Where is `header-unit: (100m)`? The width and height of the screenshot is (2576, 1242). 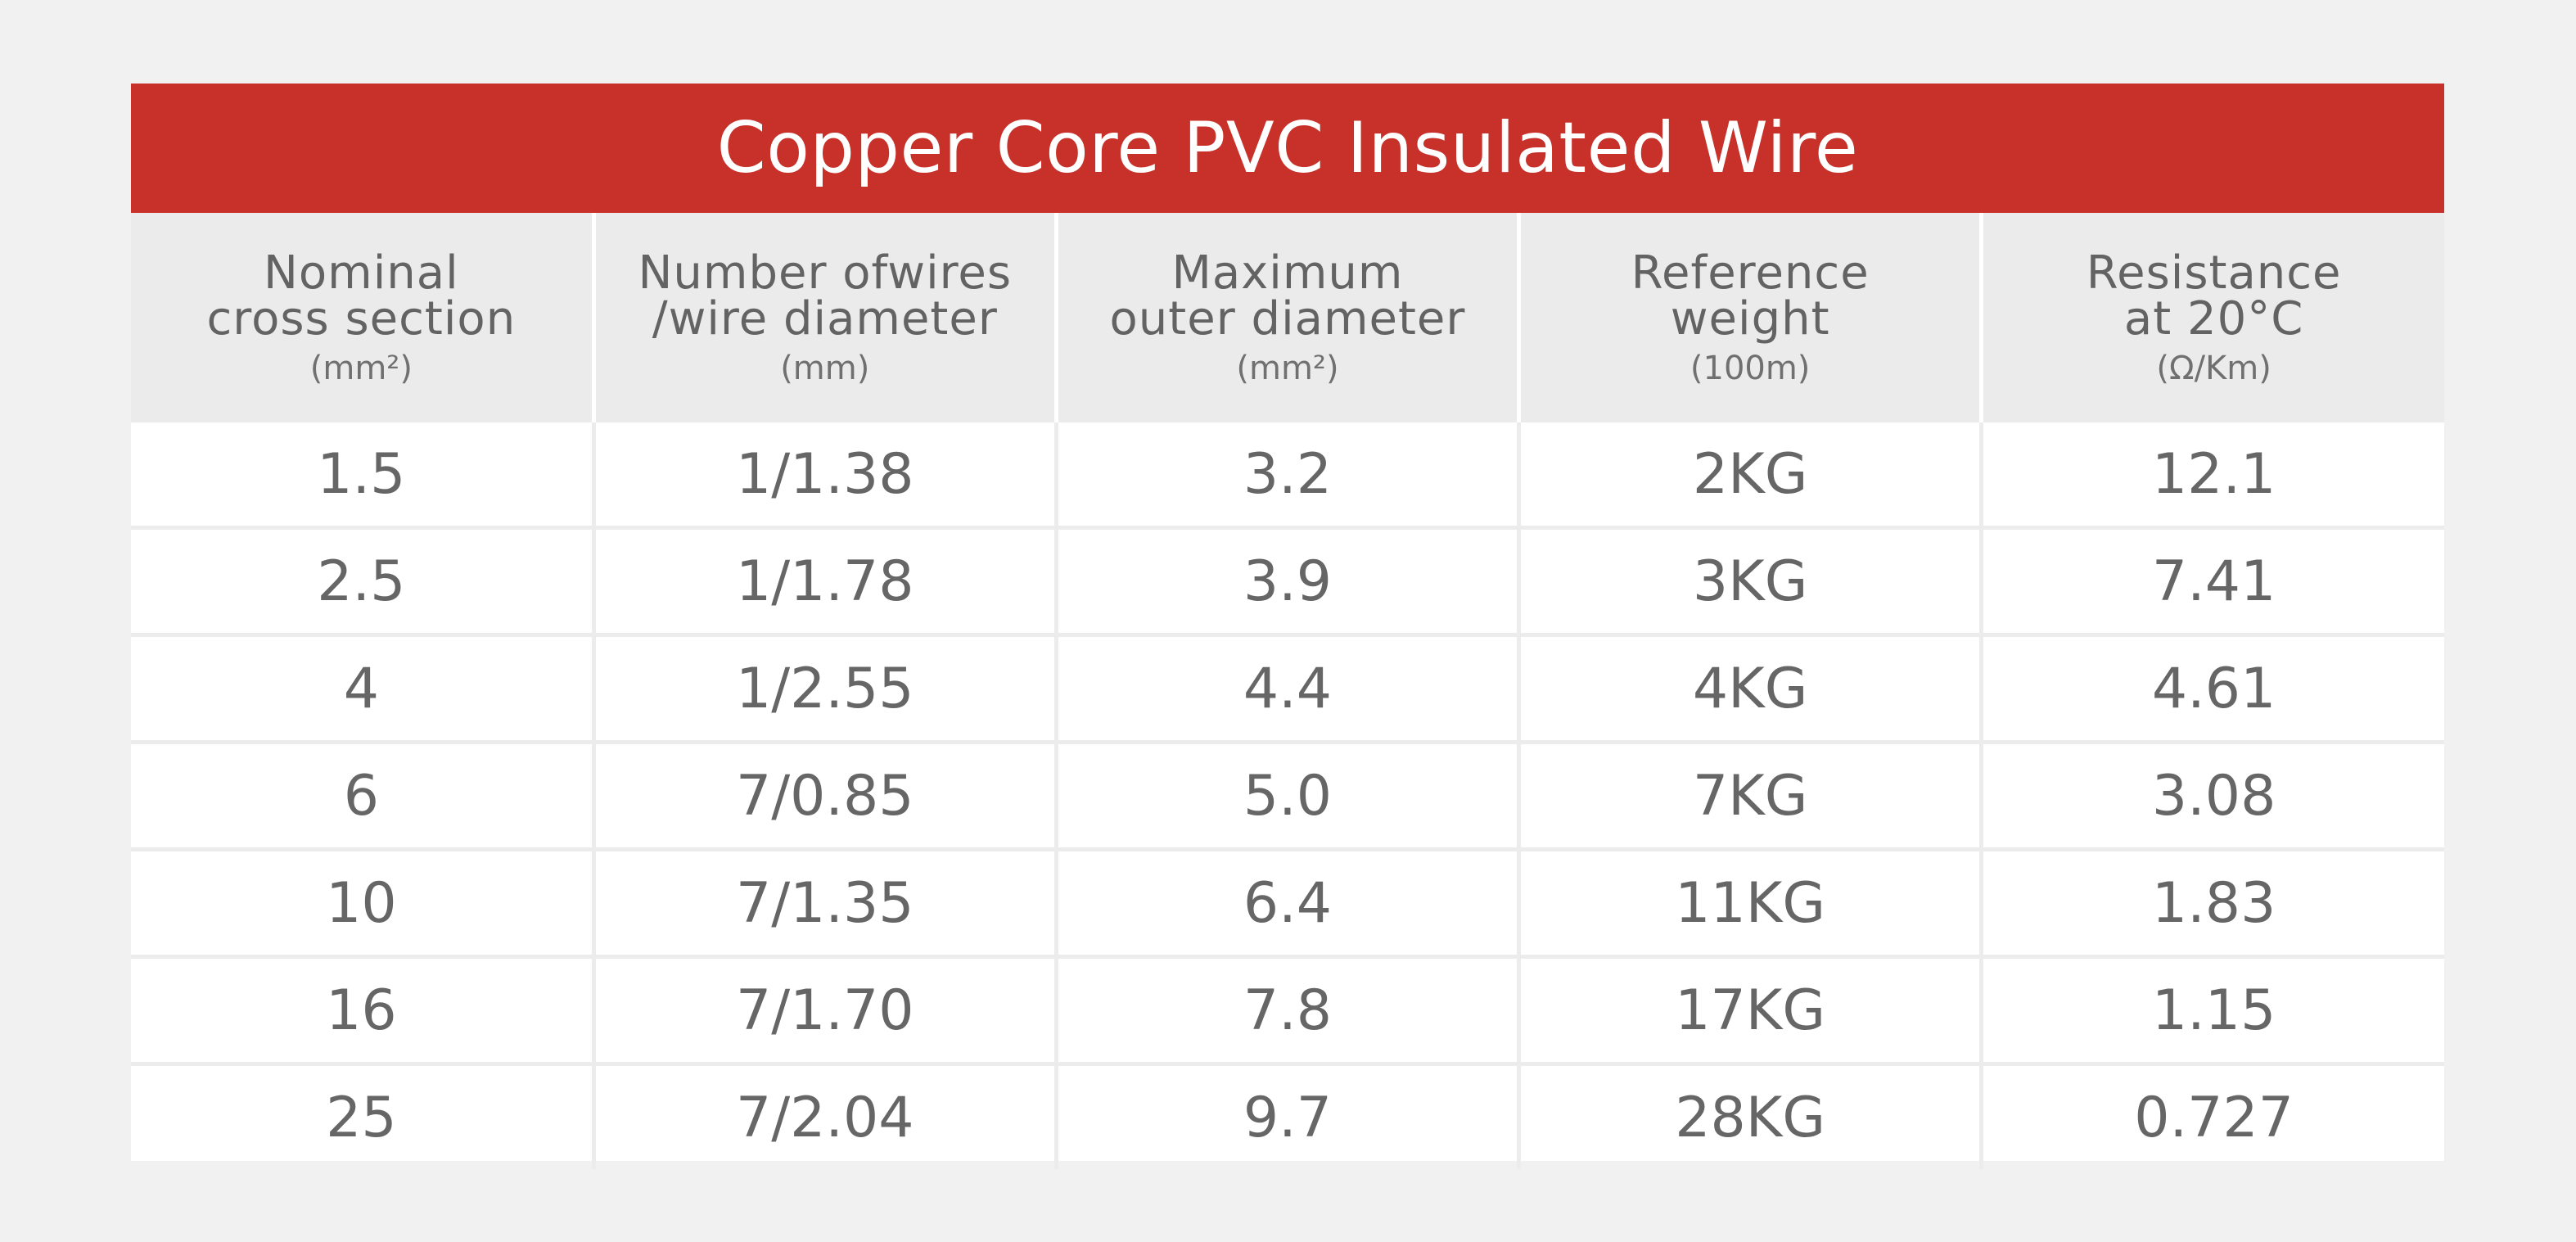
header-unit: (100m) is located at coordinates (1750, 369).